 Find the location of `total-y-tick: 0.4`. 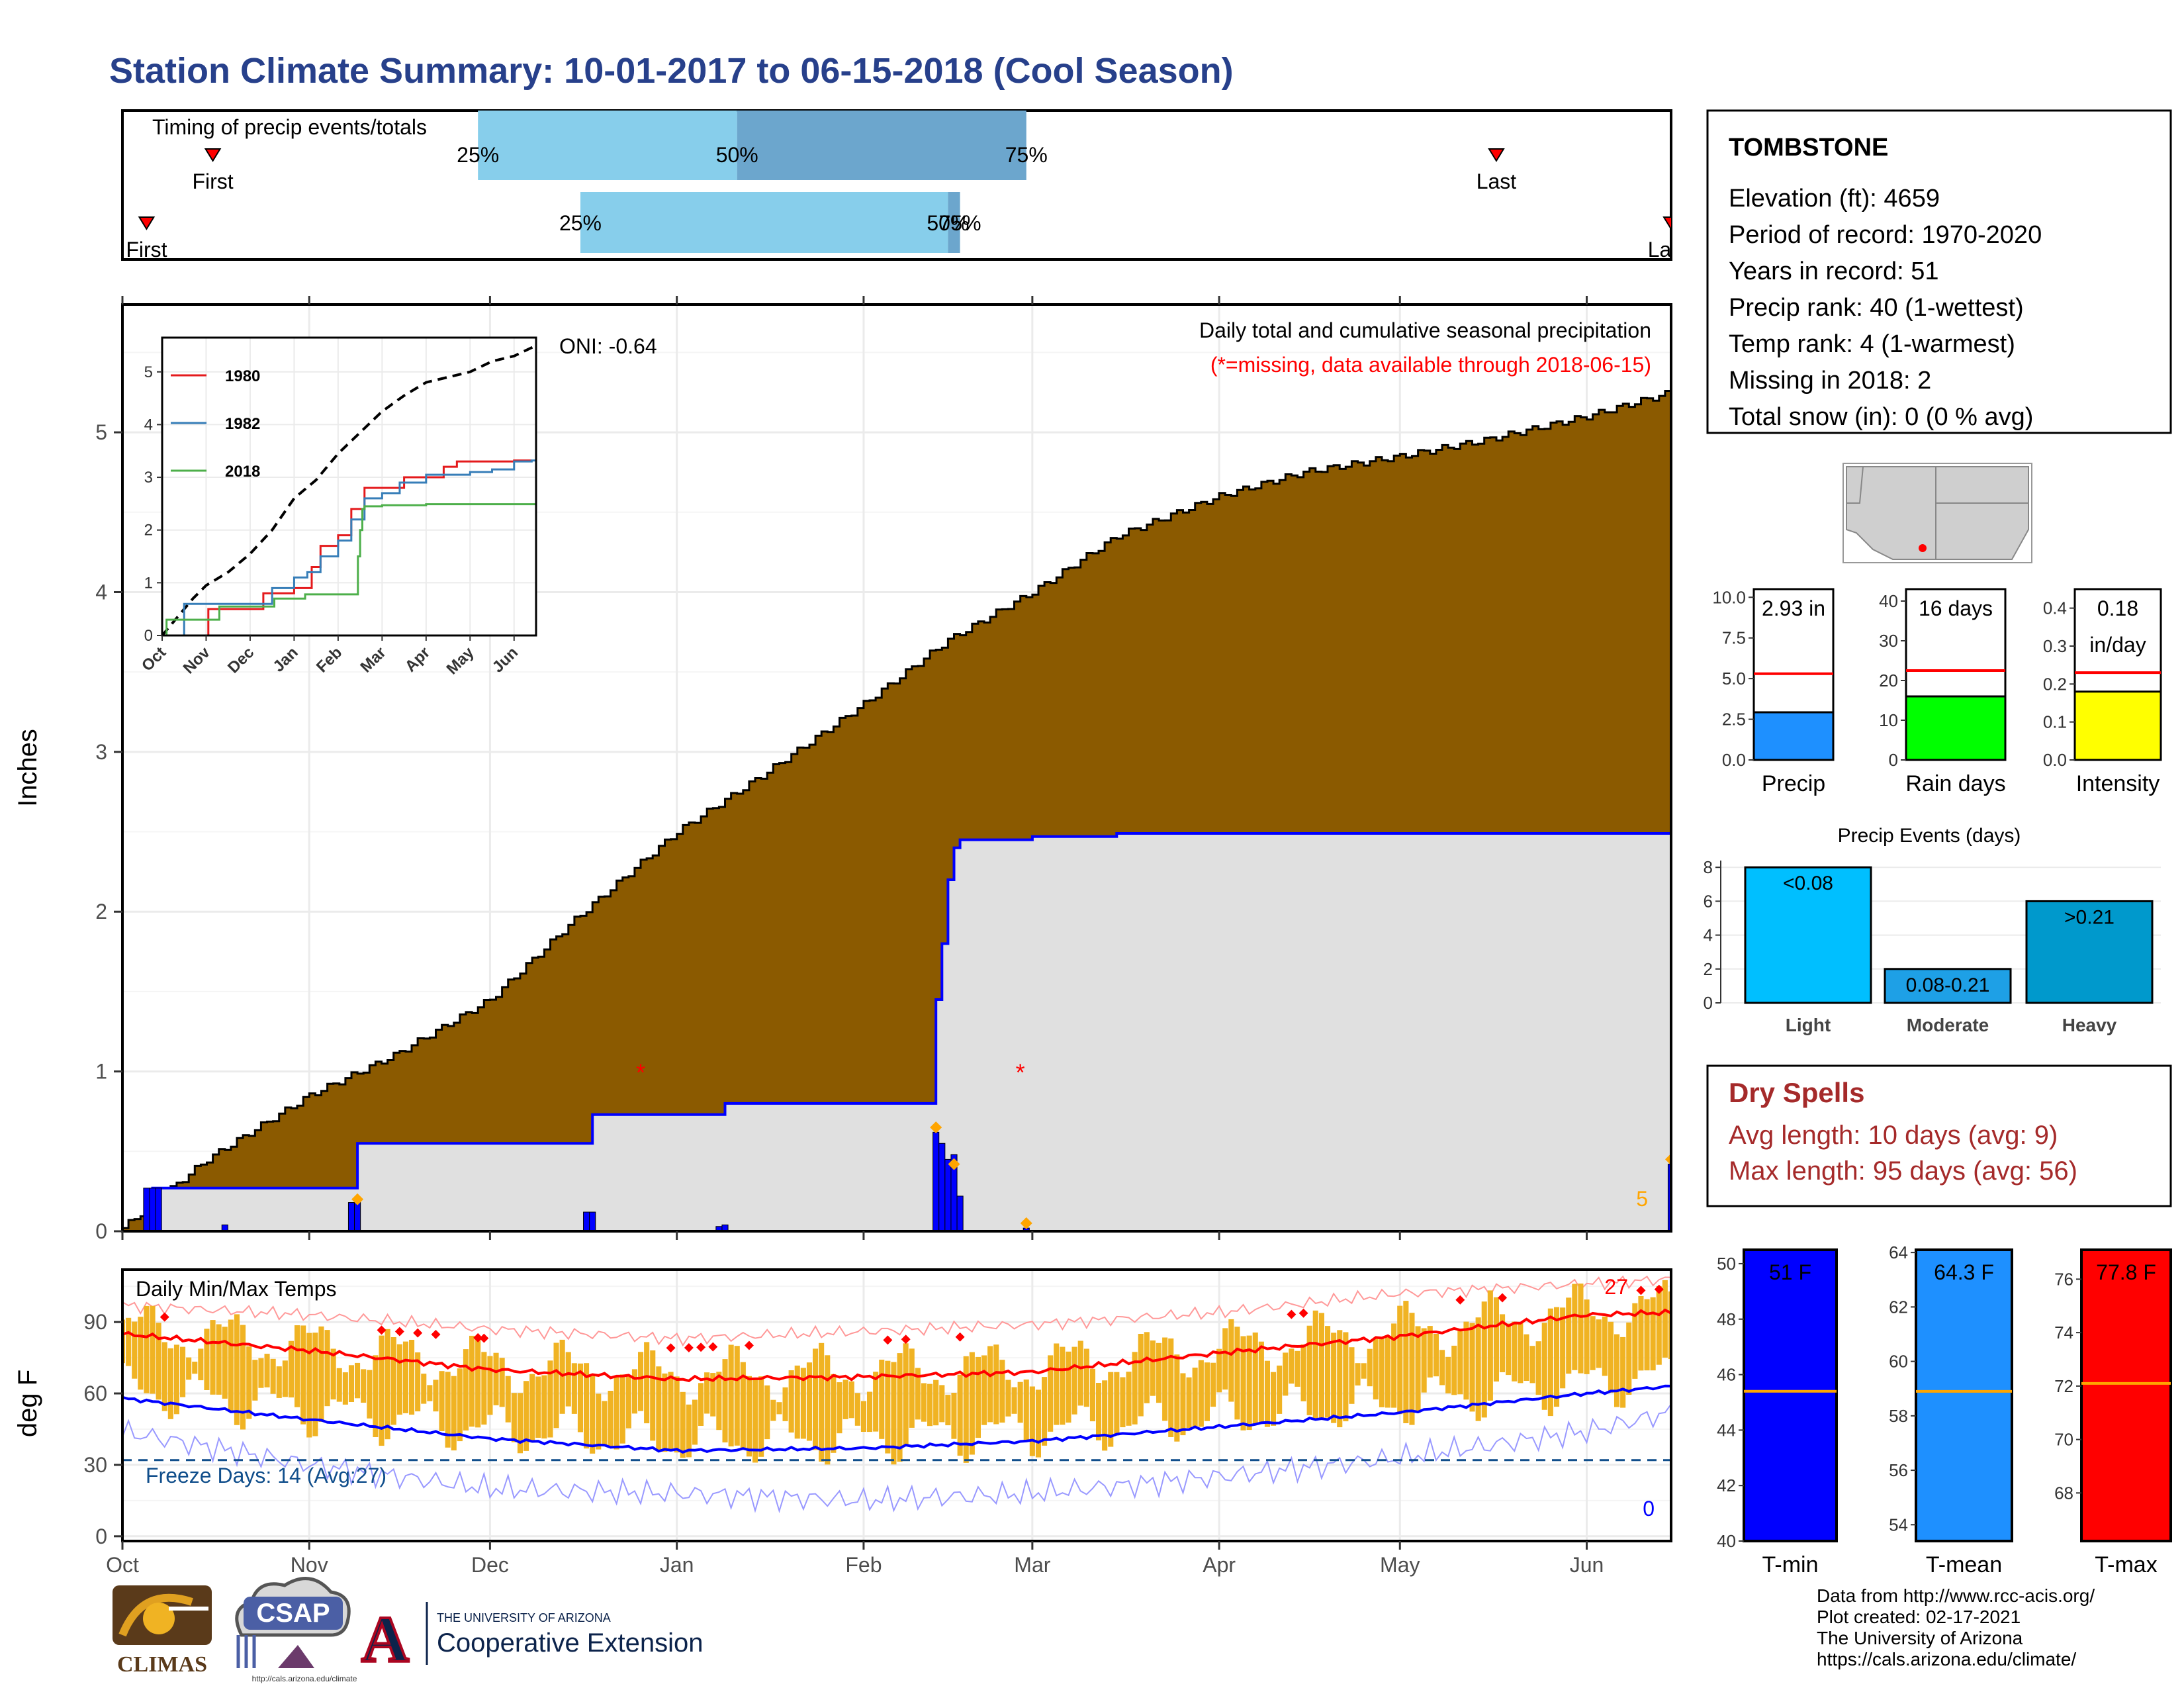

total-y-tick: 0.4 is located at coordinates (2055, 608).